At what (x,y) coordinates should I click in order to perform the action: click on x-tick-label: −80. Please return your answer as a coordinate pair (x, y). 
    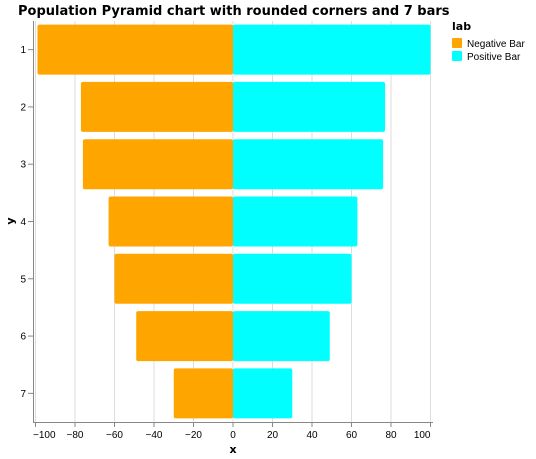
    Looking at the image, I should click on (75, 435).